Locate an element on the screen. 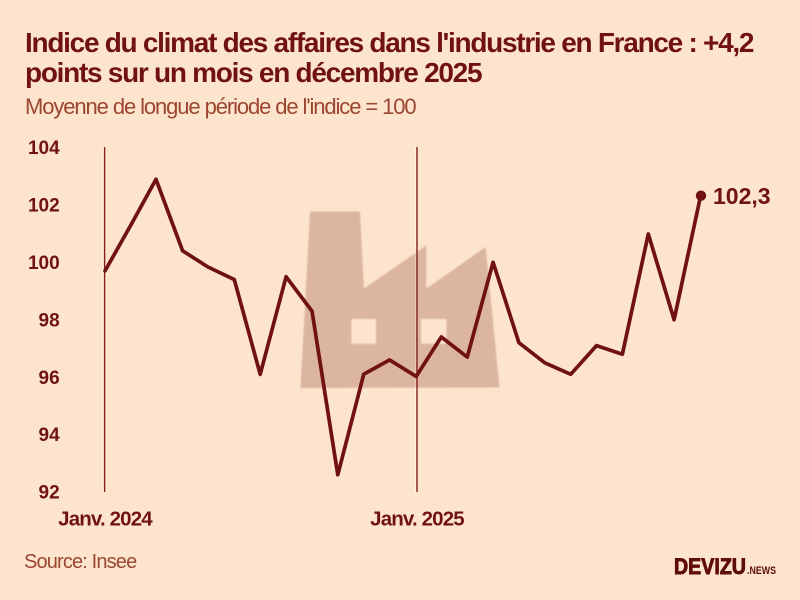 The width and height of the screenshot is (800, 600). svg-text: Janv. 2025 is located at coordinates (417, 519).